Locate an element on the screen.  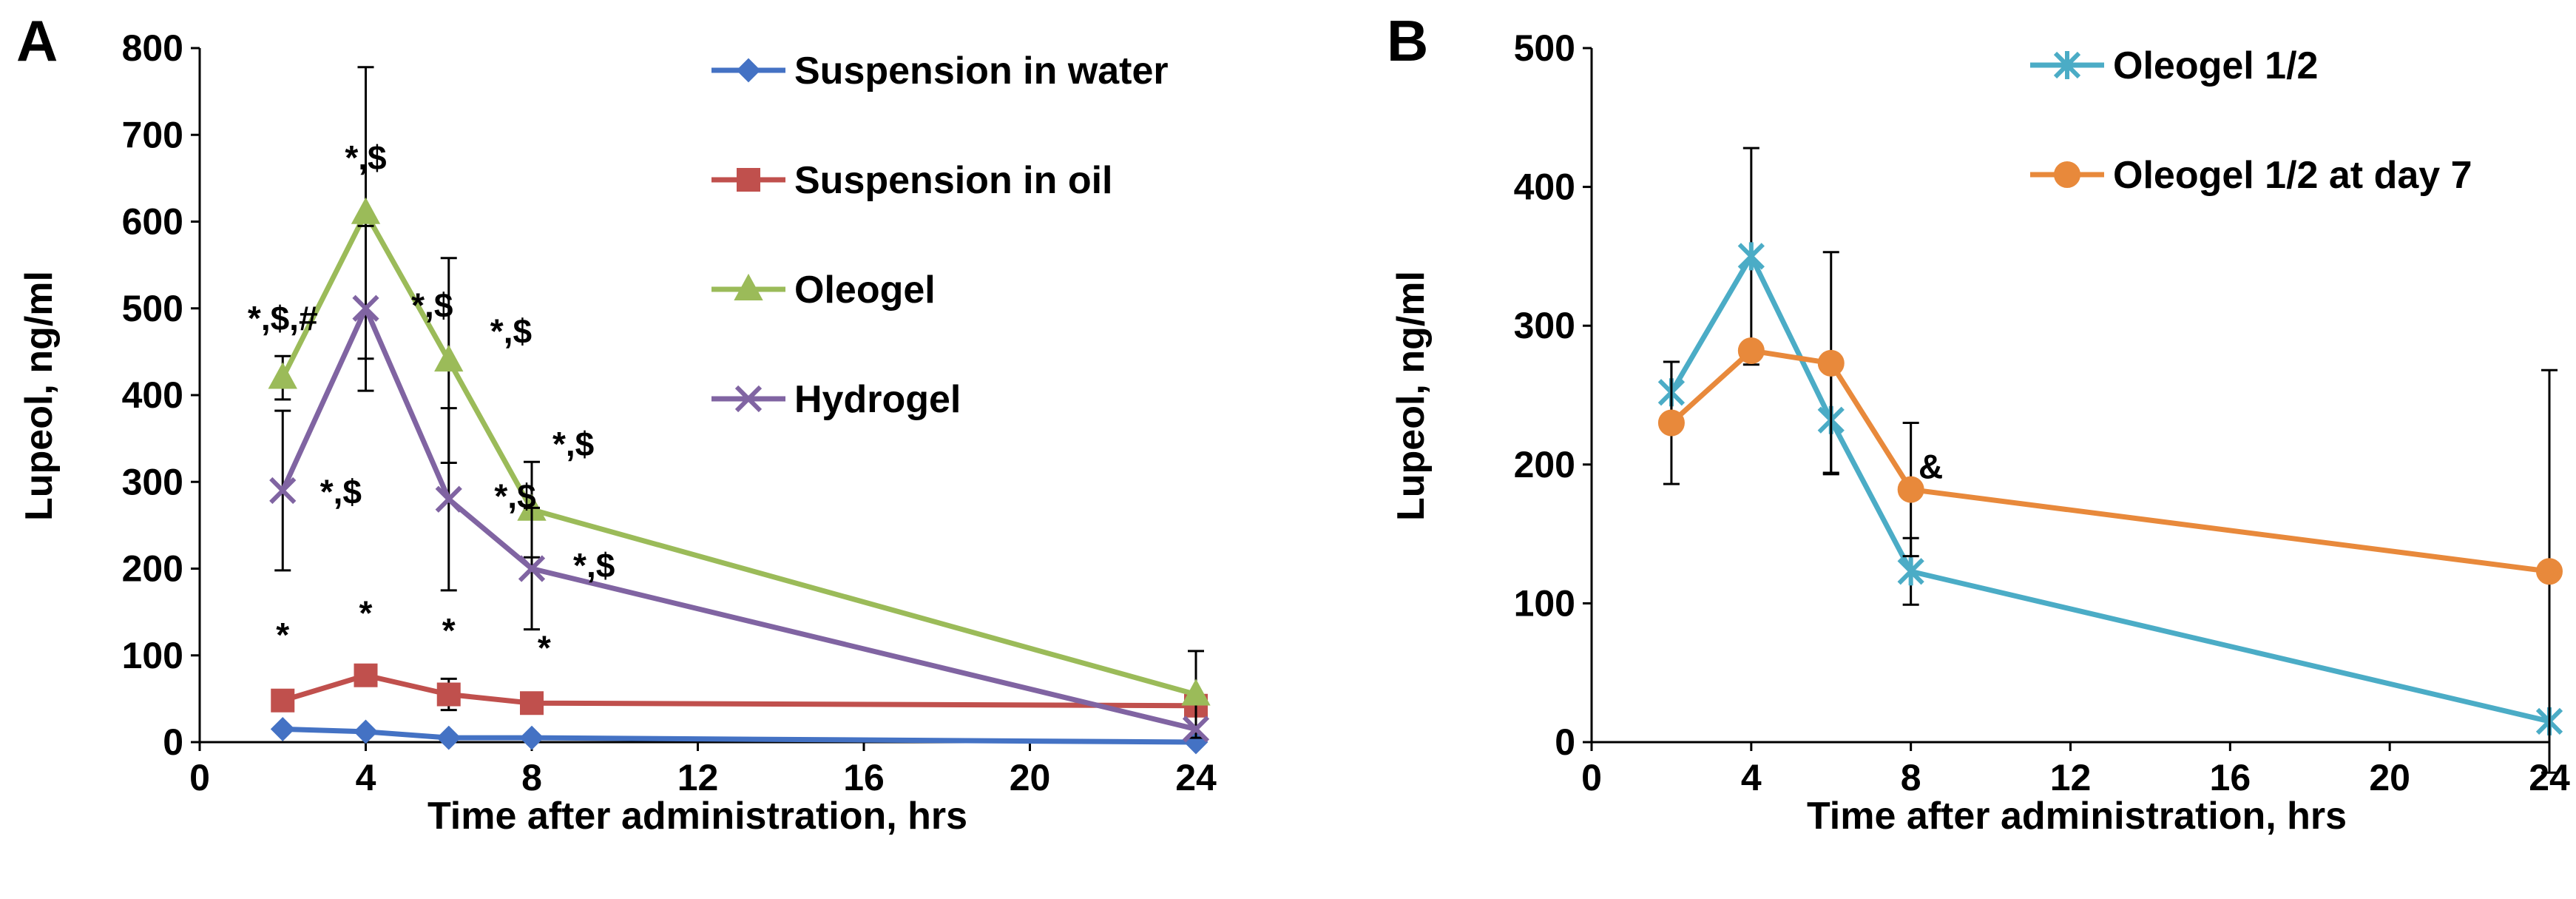
panel-a-x-tick-label: 8 is located at coordinates (531, 777).